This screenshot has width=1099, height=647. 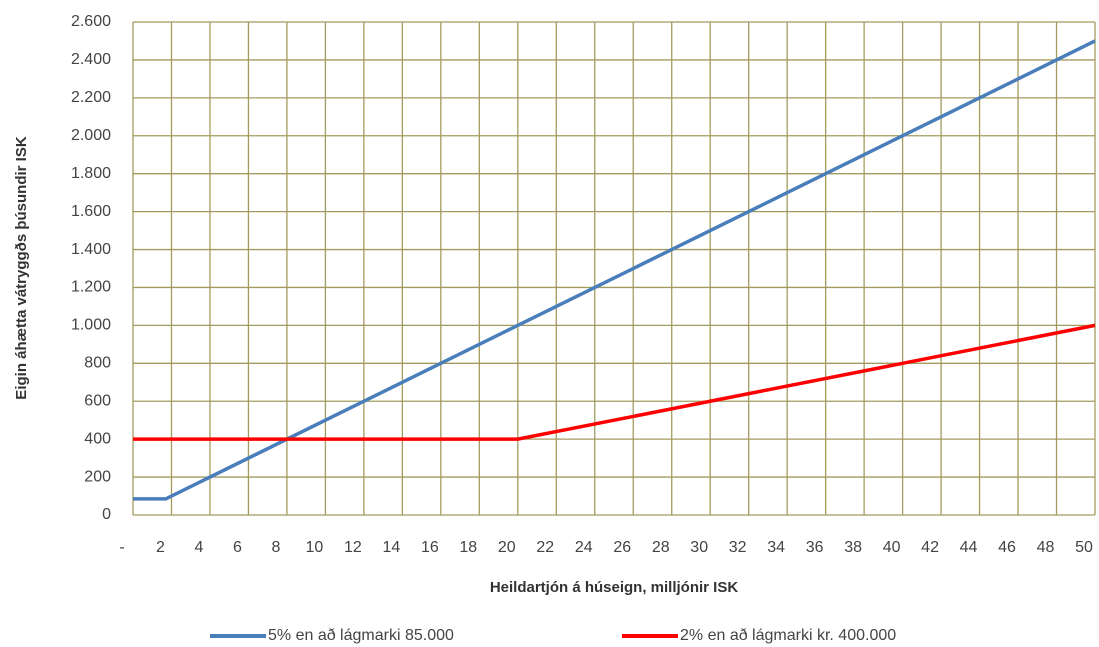 I want to click on y-tick-label: 1.800, so click(x=91, y=173).